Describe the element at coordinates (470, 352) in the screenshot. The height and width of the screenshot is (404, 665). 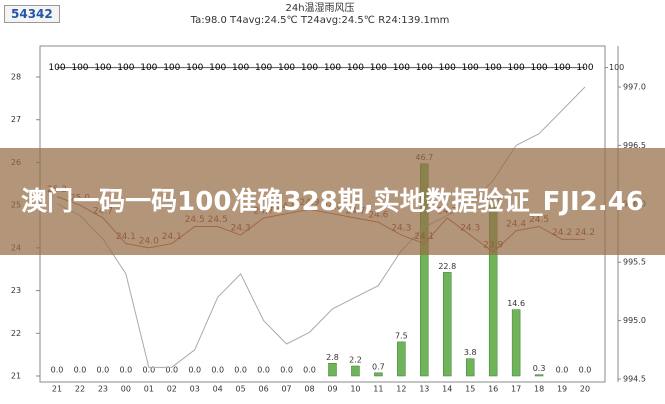
I see `rain-label: 3.8` at that location.